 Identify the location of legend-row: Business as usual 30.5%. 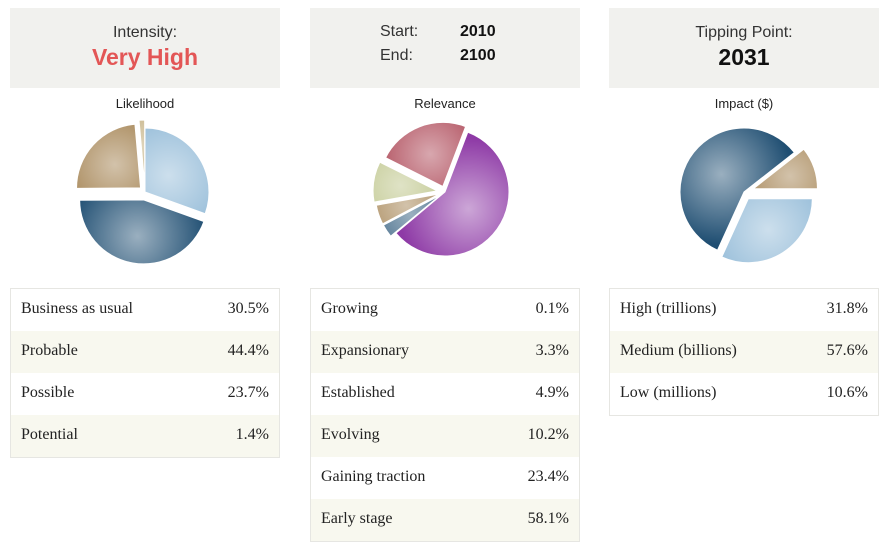
(145, 310).